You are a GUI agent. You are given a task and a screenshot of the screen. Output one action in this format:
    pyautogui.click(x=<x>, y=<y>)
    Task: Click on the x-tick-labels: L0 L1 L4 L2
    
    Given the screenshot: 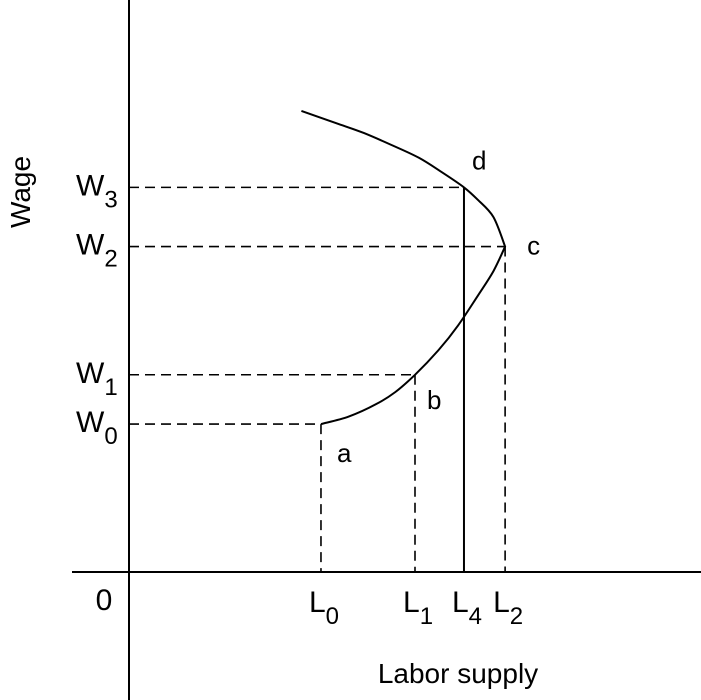 What is the action you would take?
    pyautogui.click(x=416, y=608)
    